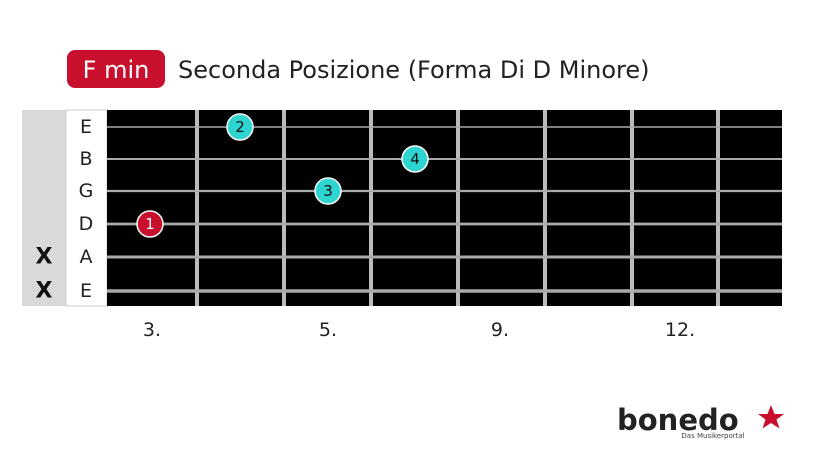  I want to click on finger-number: 3, so click(328, 191).